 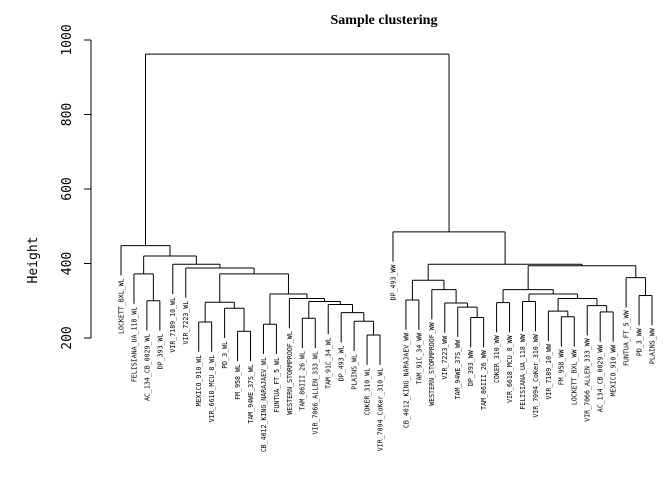 What do you see at coordinates (562, 368) in the screenshot?
I see `leaf-label: FM_958_WW` at bounding box center [562, 368].